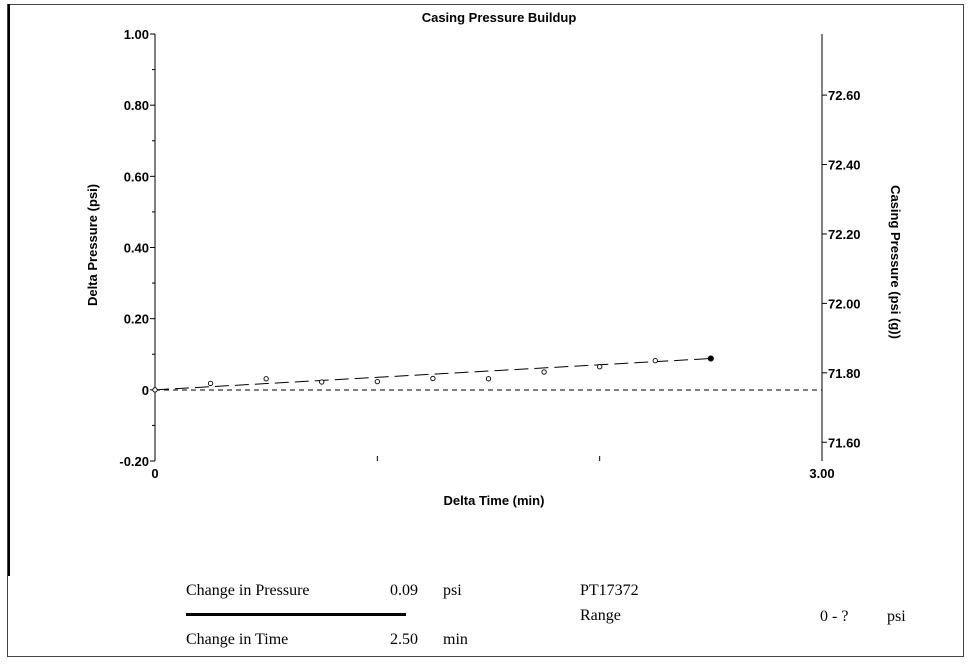 This screenshot has height=665, width=973. Describe the element at coordinates (136, 34) in the screenshot. I see `y-tick-label: 1.00` at that location.